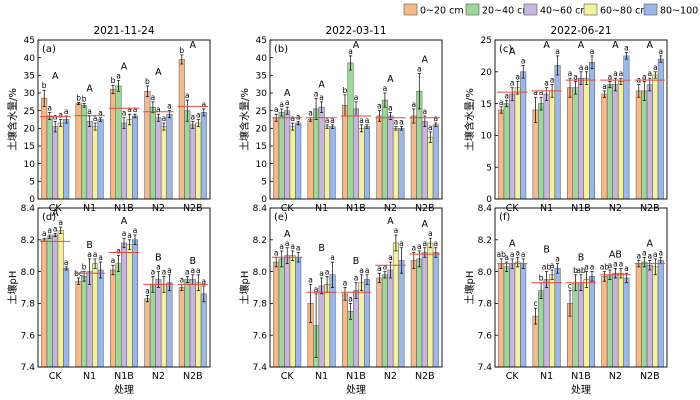 The height and width of the screenshot is (400, 700). What do you see at coordinates (442, 11) in the screenshot?
I see `legend-label-1: 0~20 cm` at bounding box center [442, 11].